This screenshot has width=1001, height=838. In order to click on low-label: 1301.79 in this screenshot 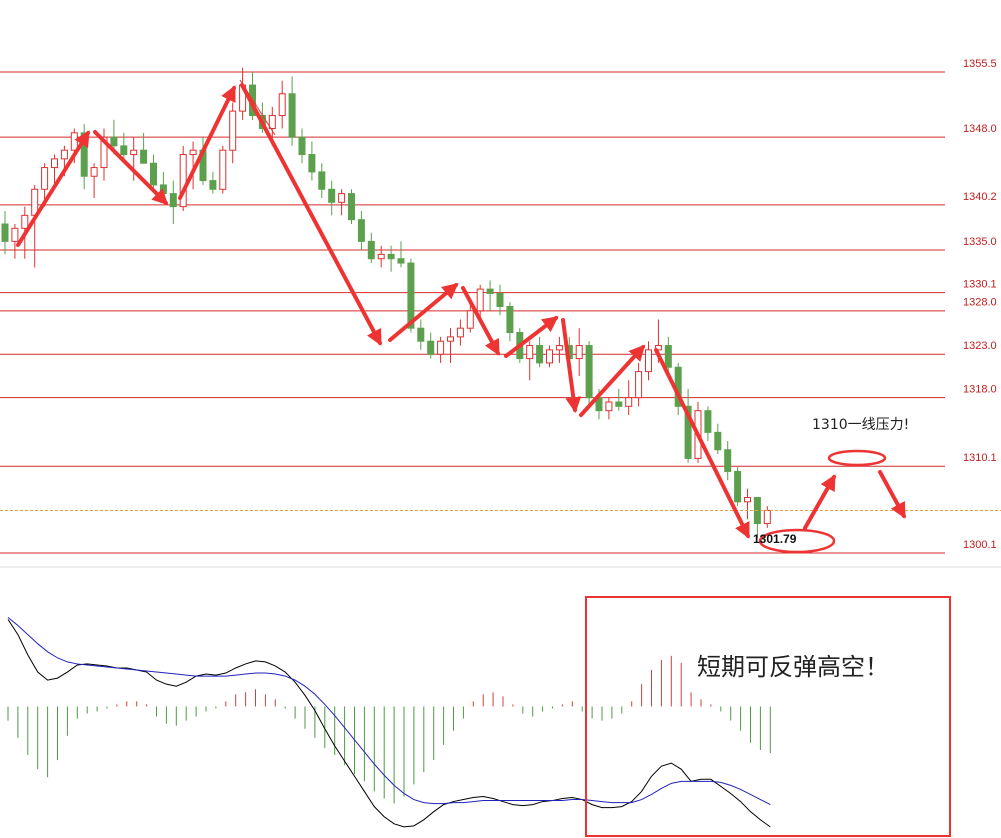, I will do `click(775, 539)`.